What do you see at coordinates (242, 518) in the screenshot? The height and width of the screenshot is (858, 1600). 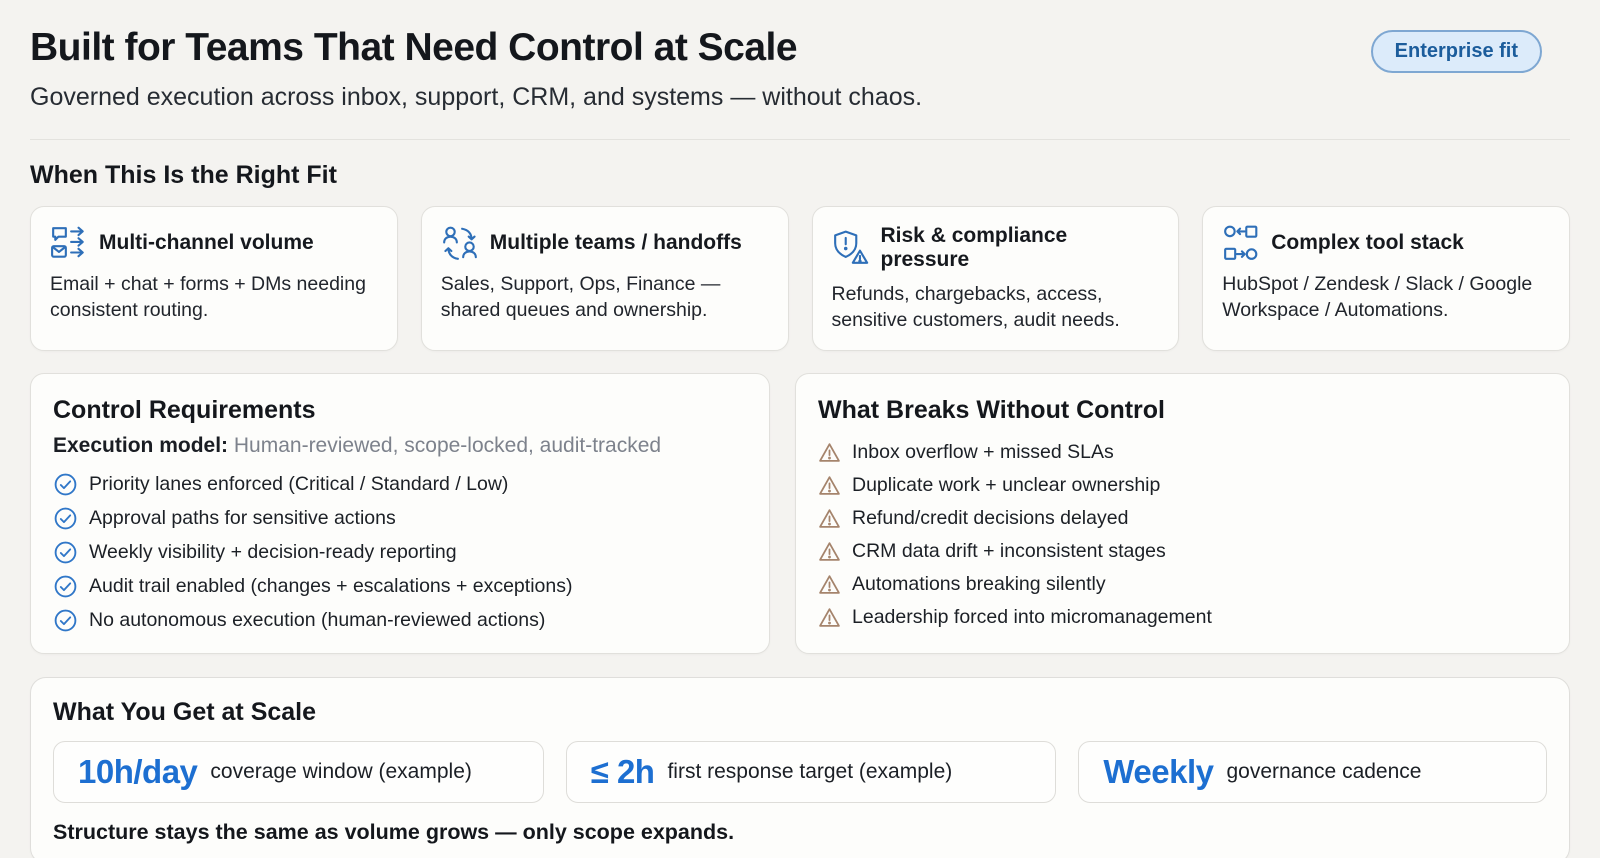 I see `checklist-item-label: Approval paths for sensitive actions` at bounding box center [242, 518].